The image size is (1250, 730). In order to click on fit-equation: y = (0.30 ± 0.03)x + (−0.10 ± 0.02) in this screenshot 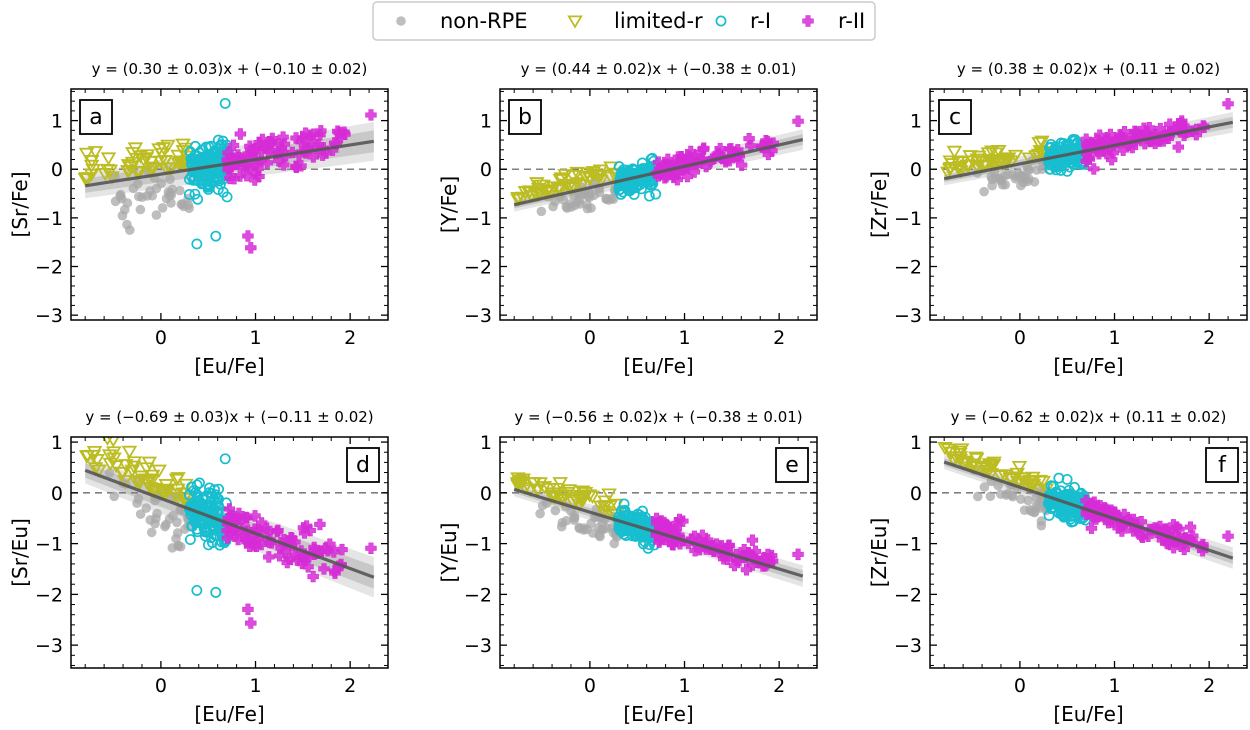, I will do `click(230, 69)`.